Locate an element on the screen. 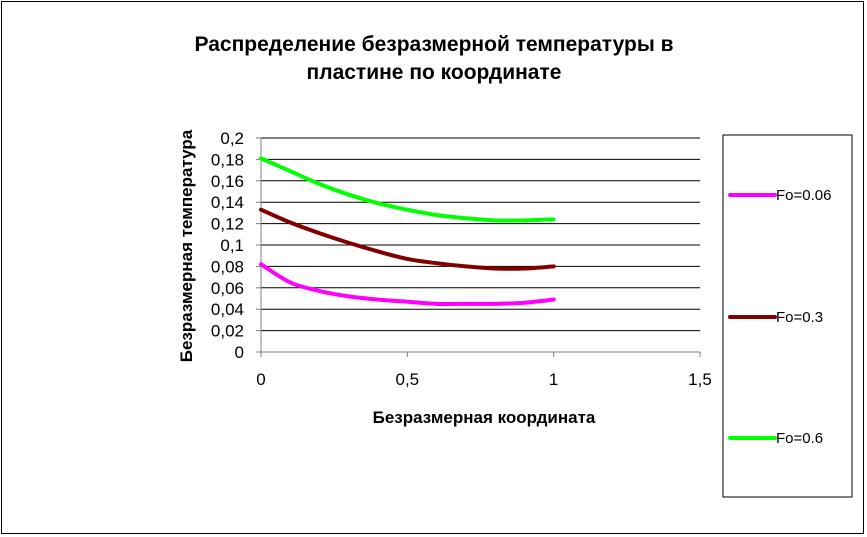 The image size is (867, 537). y-tick-label-9: 0,18 is located at coordinates (227, 159).